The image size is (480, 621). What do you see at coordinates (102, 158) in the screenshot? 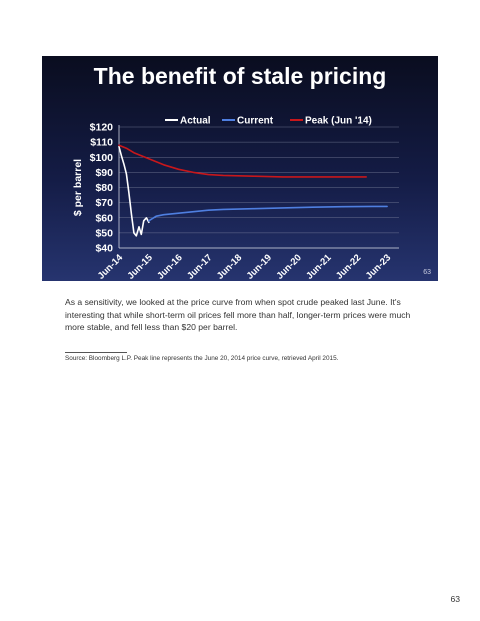
I see `y-tick-label: $100` at bounding box center [102, 158].